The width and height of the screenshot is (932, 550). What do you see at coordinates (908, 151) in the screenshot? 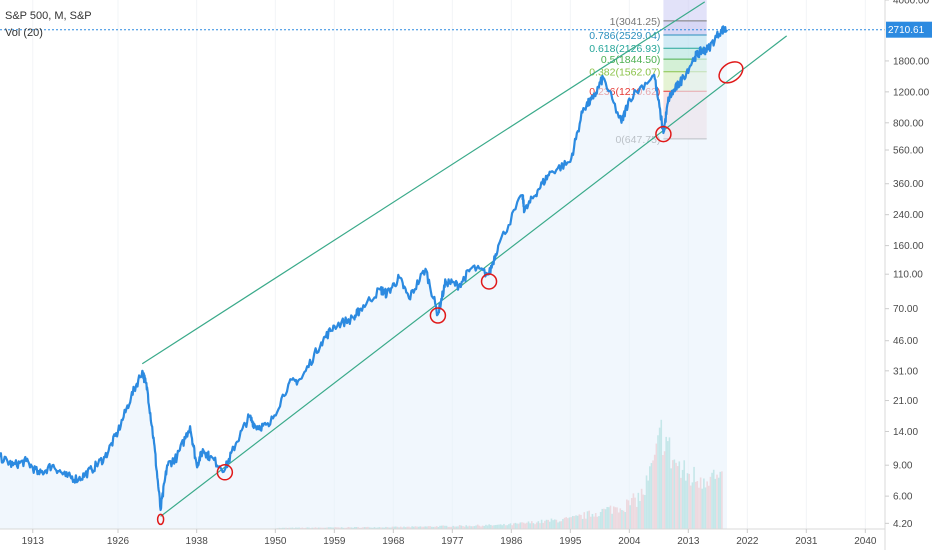
I see `price-tick-label: 560.00` at bounding box center [908, 151].